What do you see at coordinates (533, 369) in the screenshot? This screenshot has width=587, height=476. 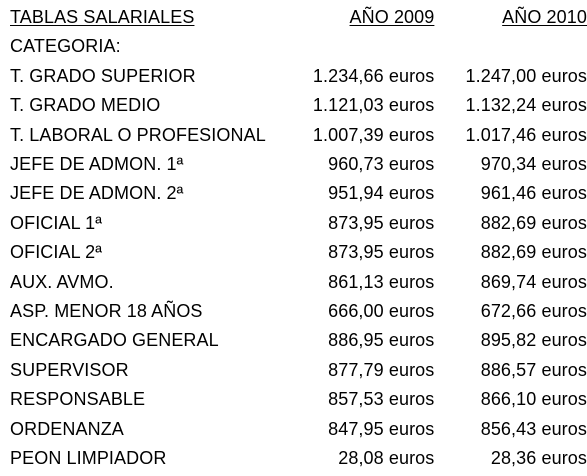 I see `salary-2010-cell: 886,57 euros` at bounding box center [533, 369].